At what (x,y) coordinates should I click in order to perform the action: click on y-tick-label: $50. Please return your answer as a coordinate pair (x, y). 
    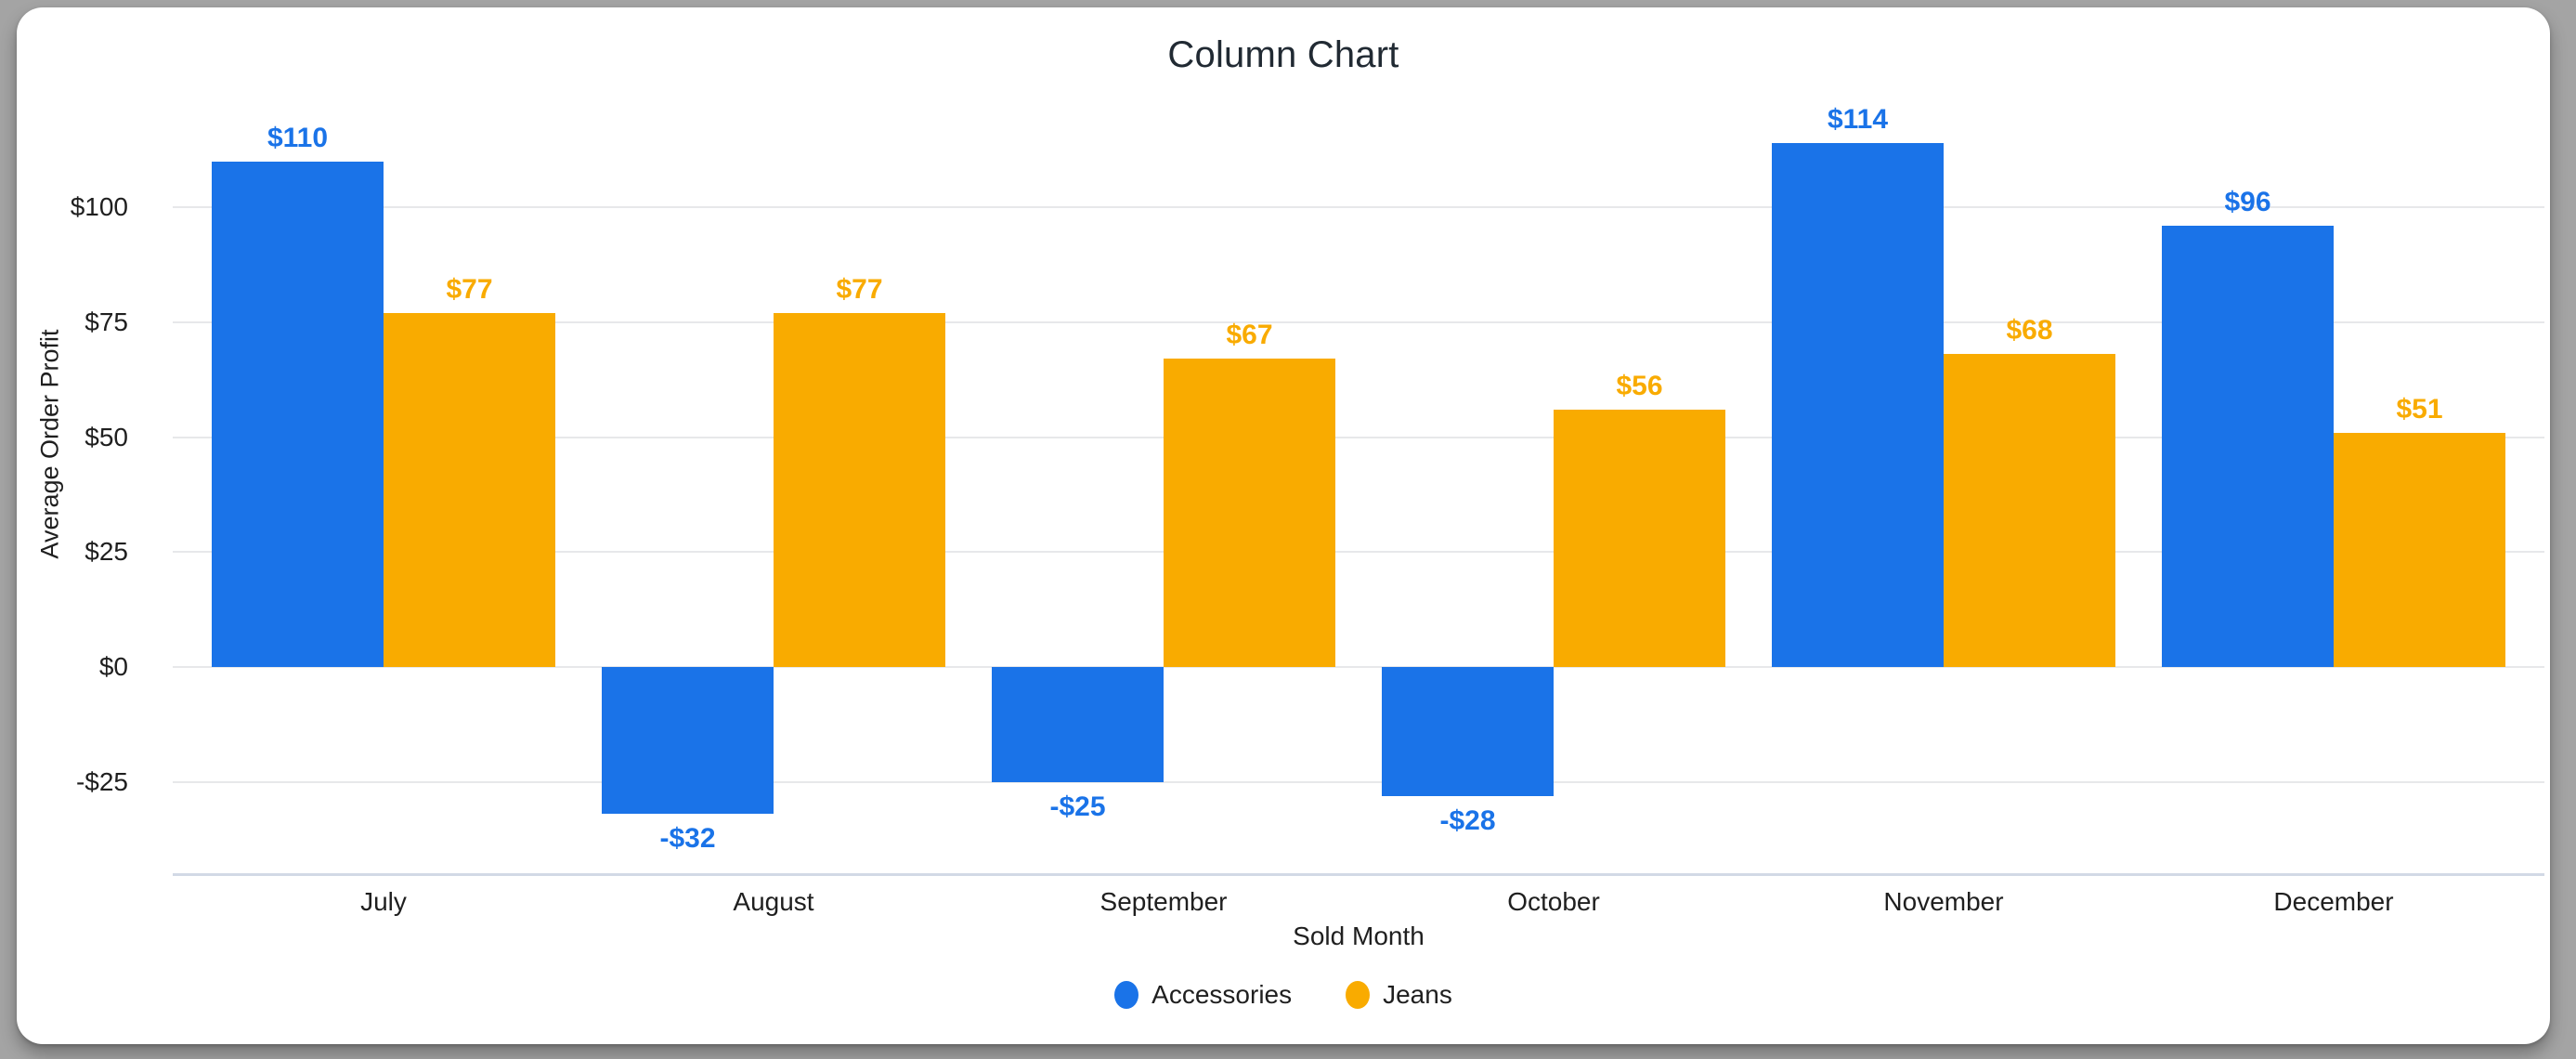
    Looking at the image, I should click on (106, 436).